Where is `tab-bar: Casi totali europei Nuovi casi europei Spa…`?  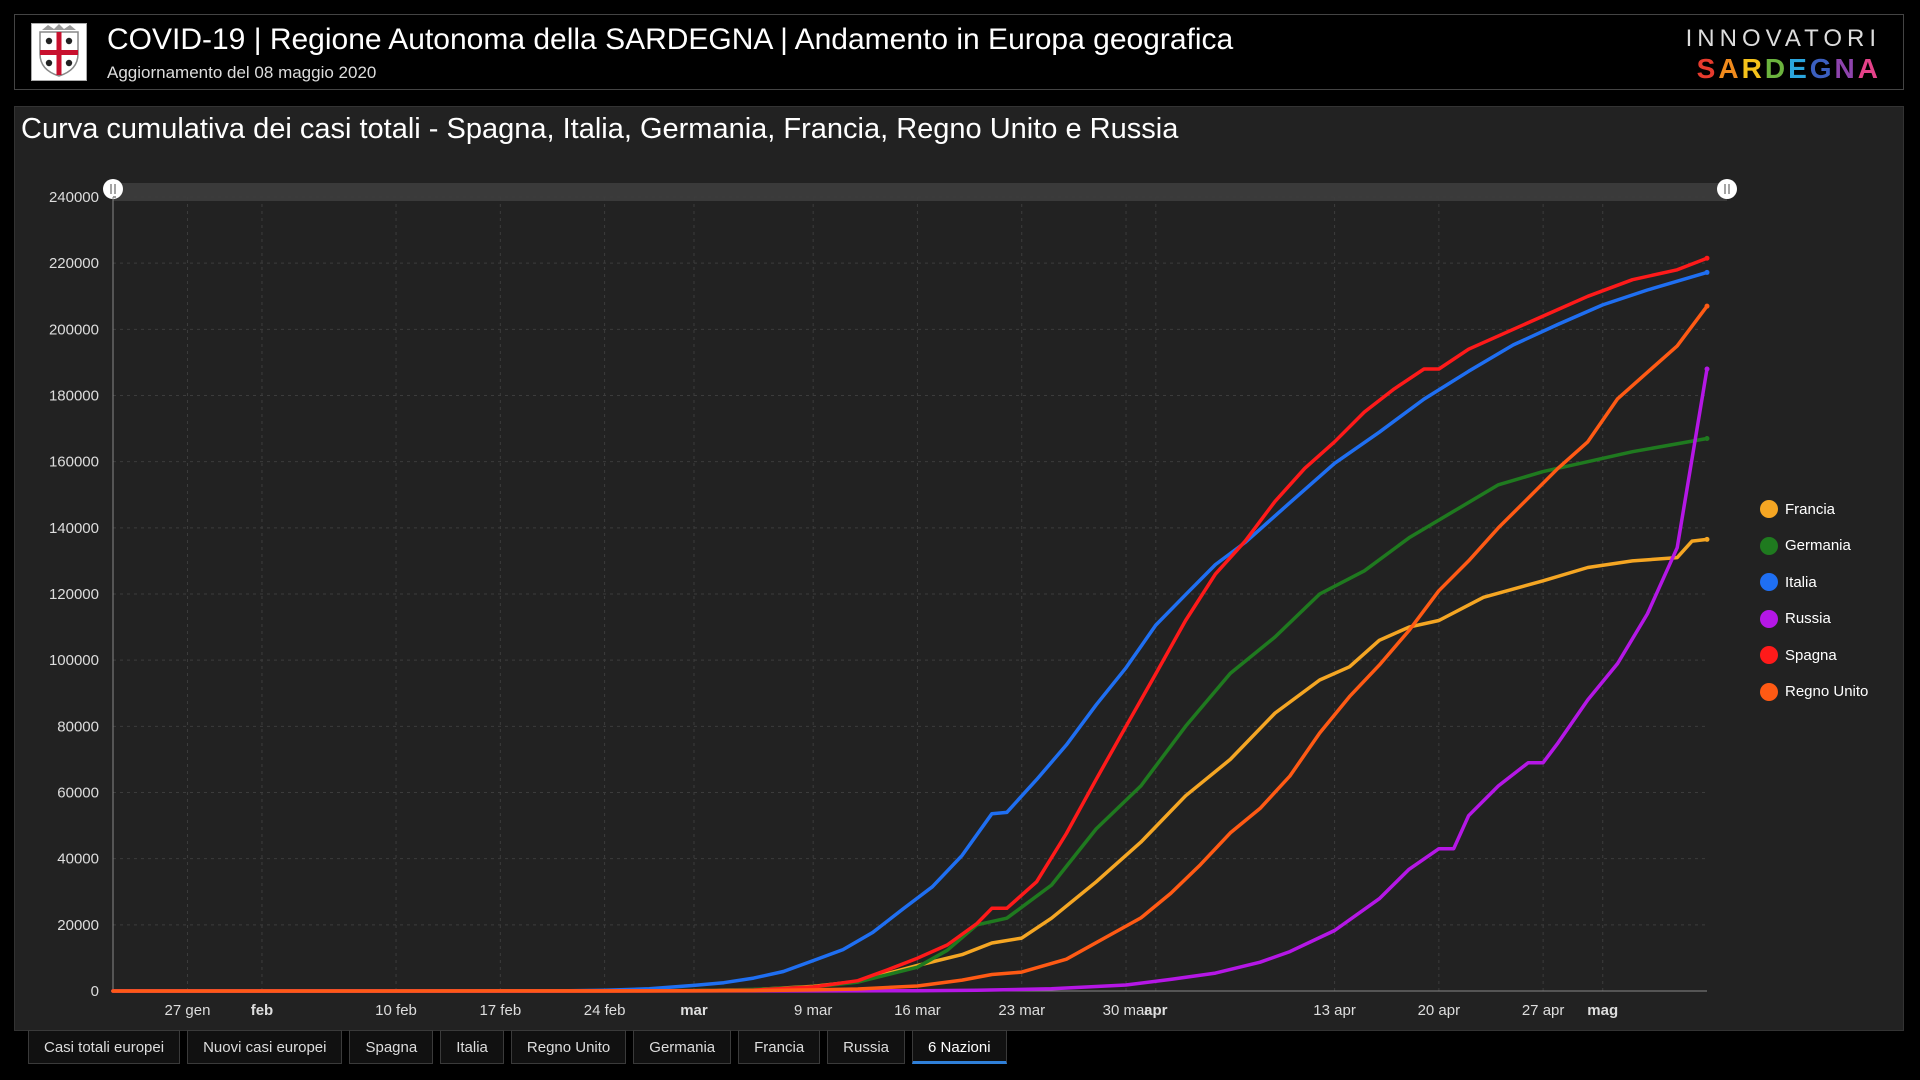 tab-bar: Casi totali europei Nuovi casi europei Spa… is located at coordinates (521, 1048).